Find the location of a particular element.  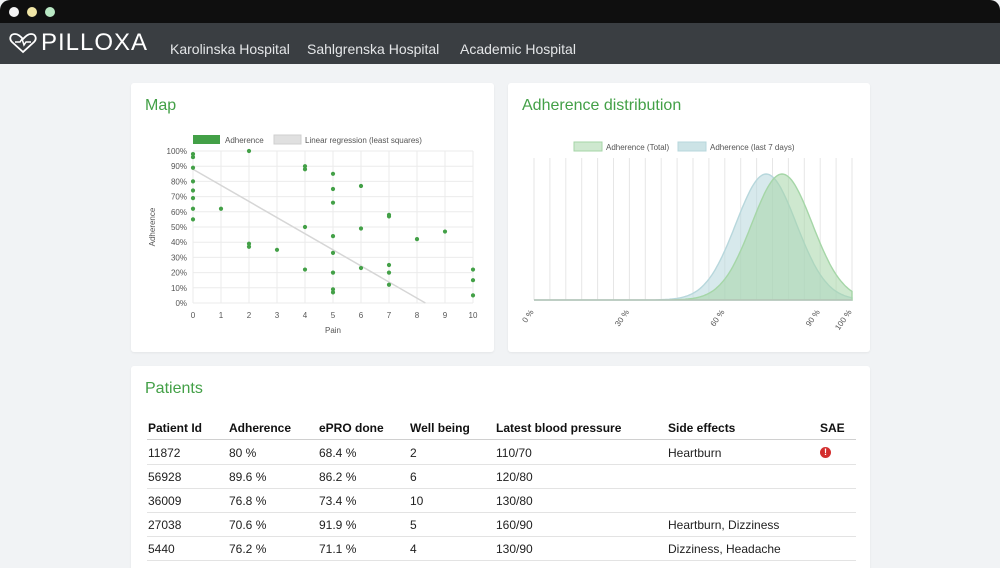

nav-link-academic: Academic Hospital is located at coordinates (518, 49).